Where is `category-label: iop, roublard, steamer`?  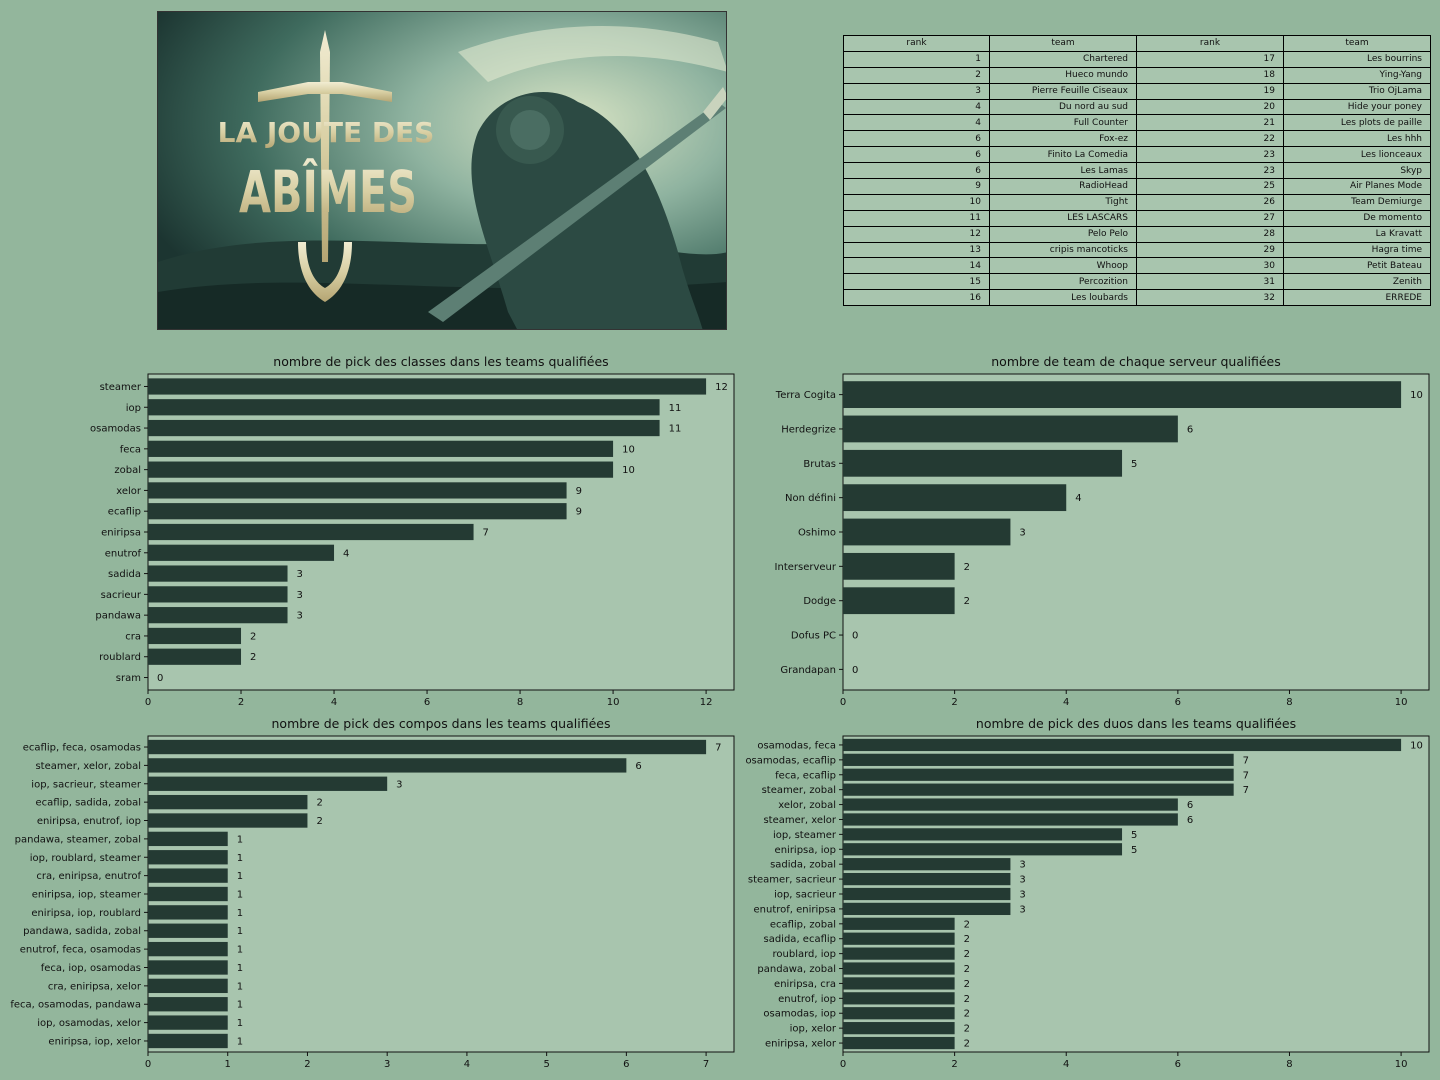
category-label: iop, roublard, steamer is located at coordinates (86, 858).